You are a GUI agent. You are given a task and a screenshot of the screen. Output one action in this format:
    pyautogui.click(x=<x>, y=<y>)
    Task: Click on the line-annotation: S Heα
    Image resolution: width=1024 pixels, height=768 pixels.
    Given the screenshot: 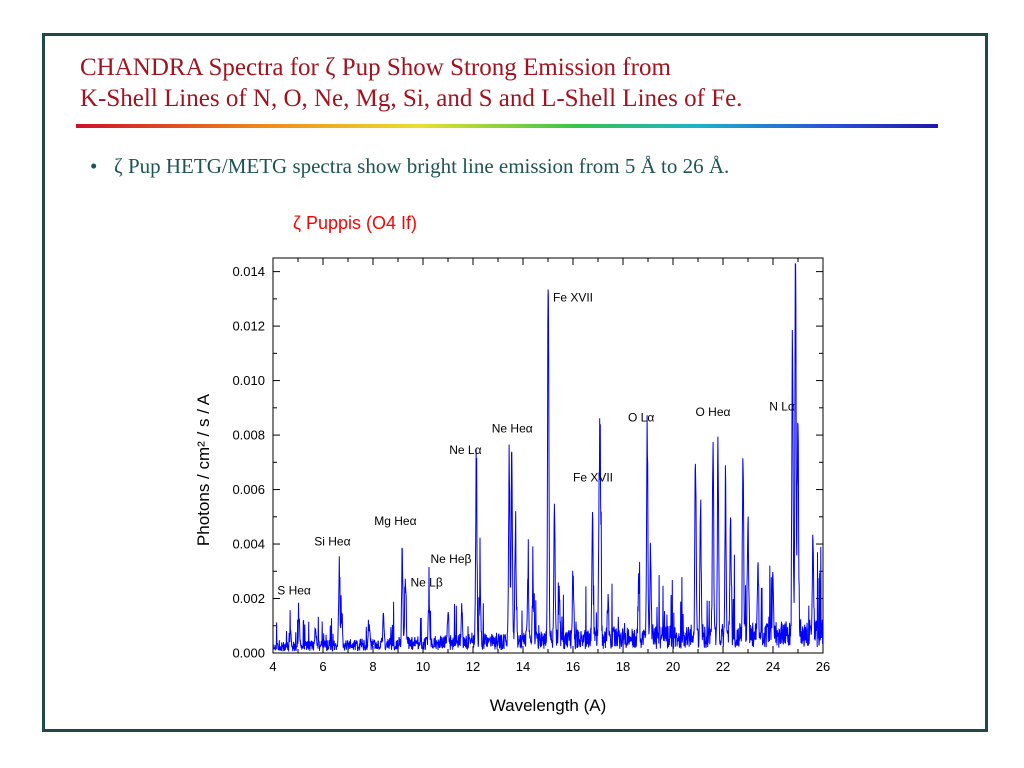 What is the action you would take?
    pyautogui.click(x=294, y=590)
    